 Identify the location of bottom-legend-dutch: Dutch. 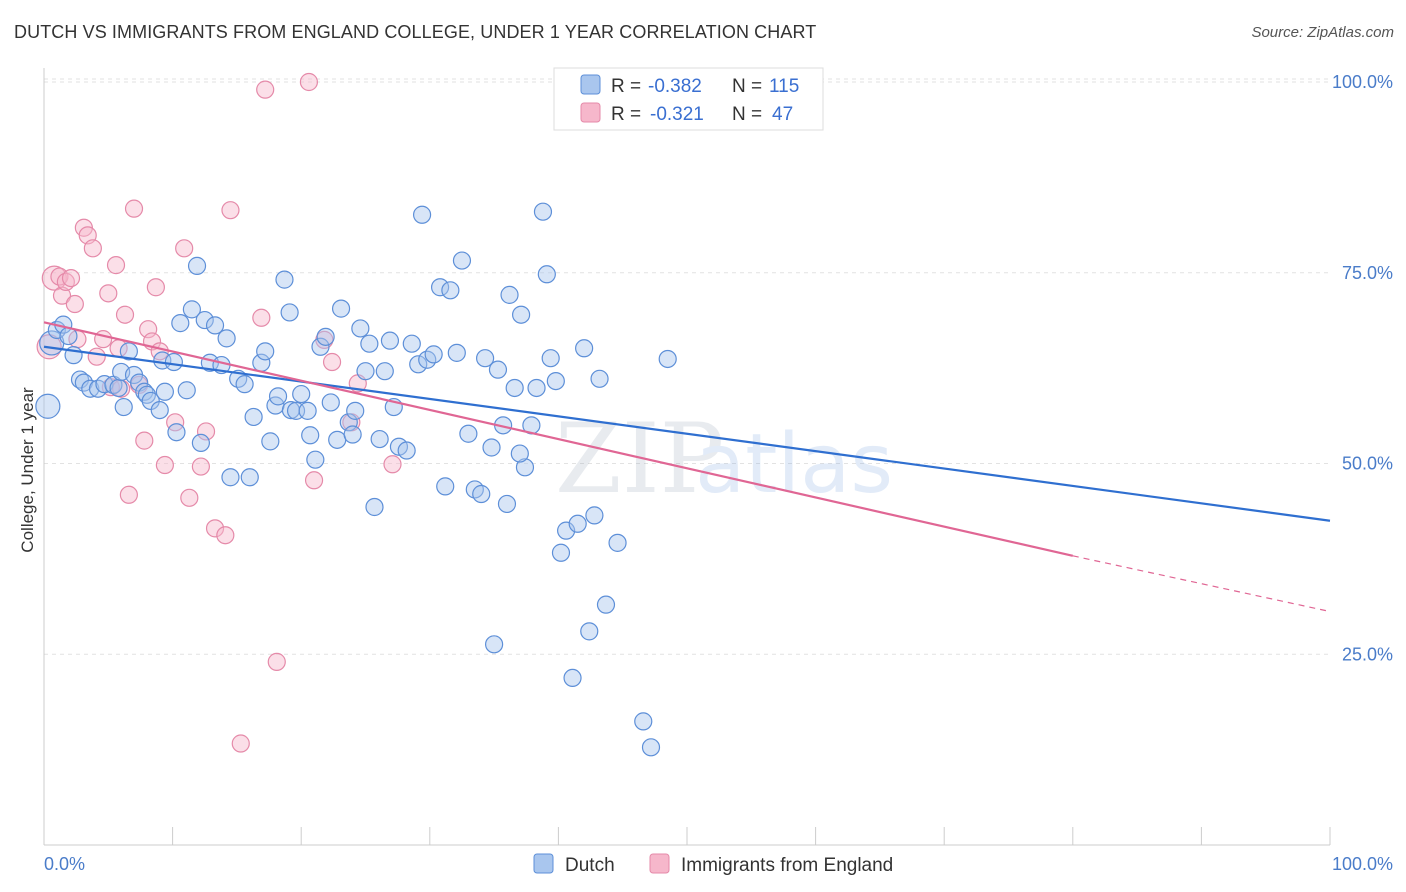
(590, 865).